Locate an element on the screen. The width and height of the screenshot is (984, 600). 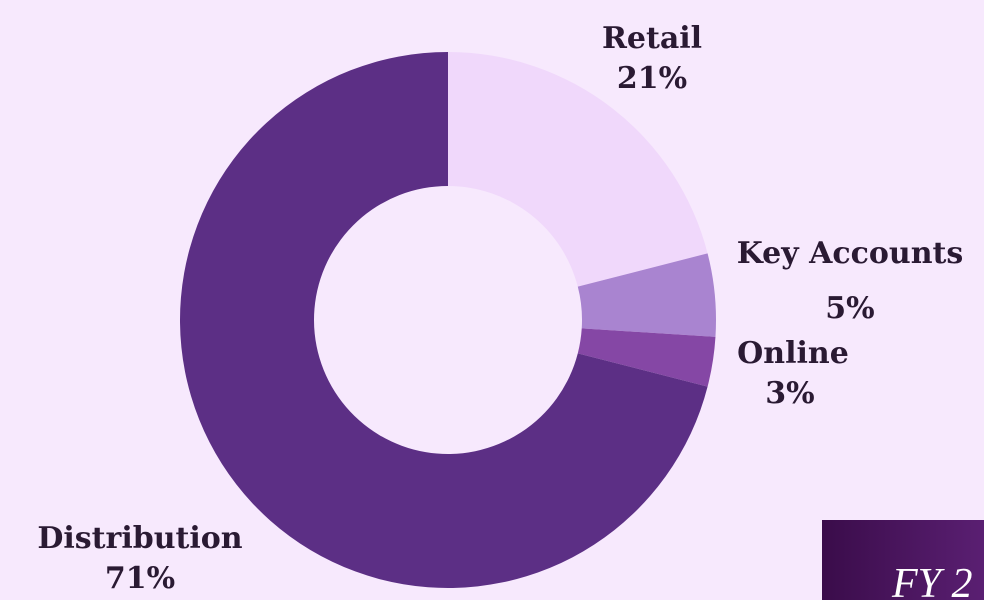
slice-label: Distribution is located at coordinates (139, 538).